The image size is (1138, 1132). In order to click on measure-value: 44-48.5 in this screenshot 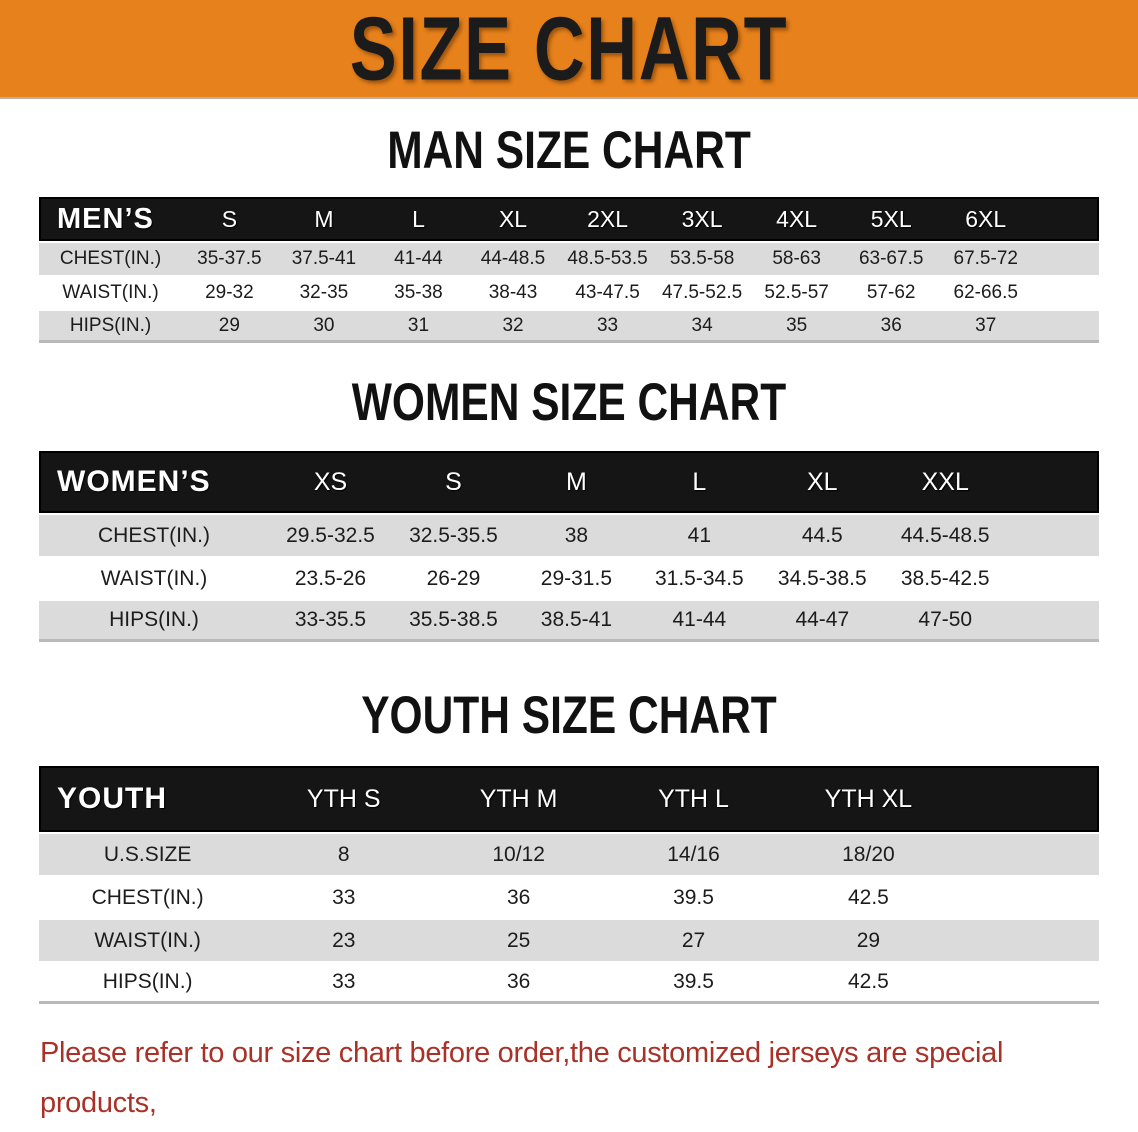, I will do `click(513, 258)`.